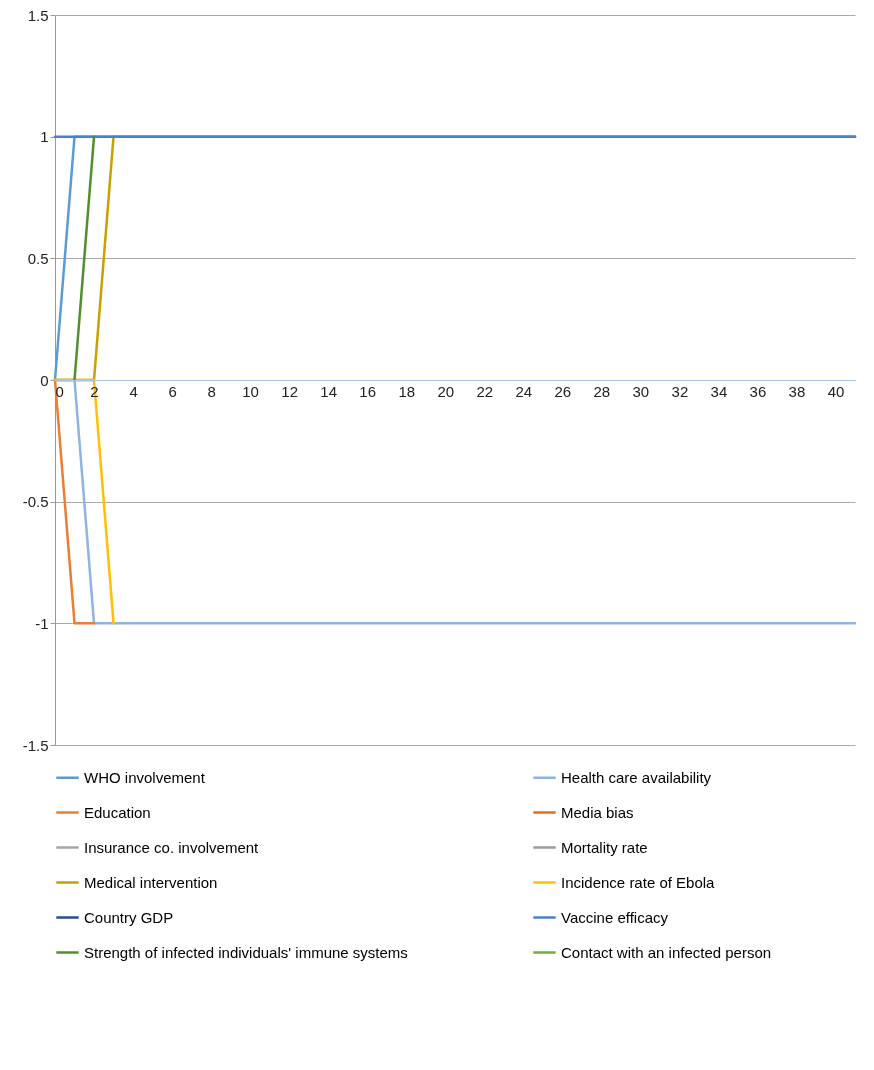 The width and height of the screenshot is (874, 1070). I want to click on x-tick-label: 22, so click(485, 391).